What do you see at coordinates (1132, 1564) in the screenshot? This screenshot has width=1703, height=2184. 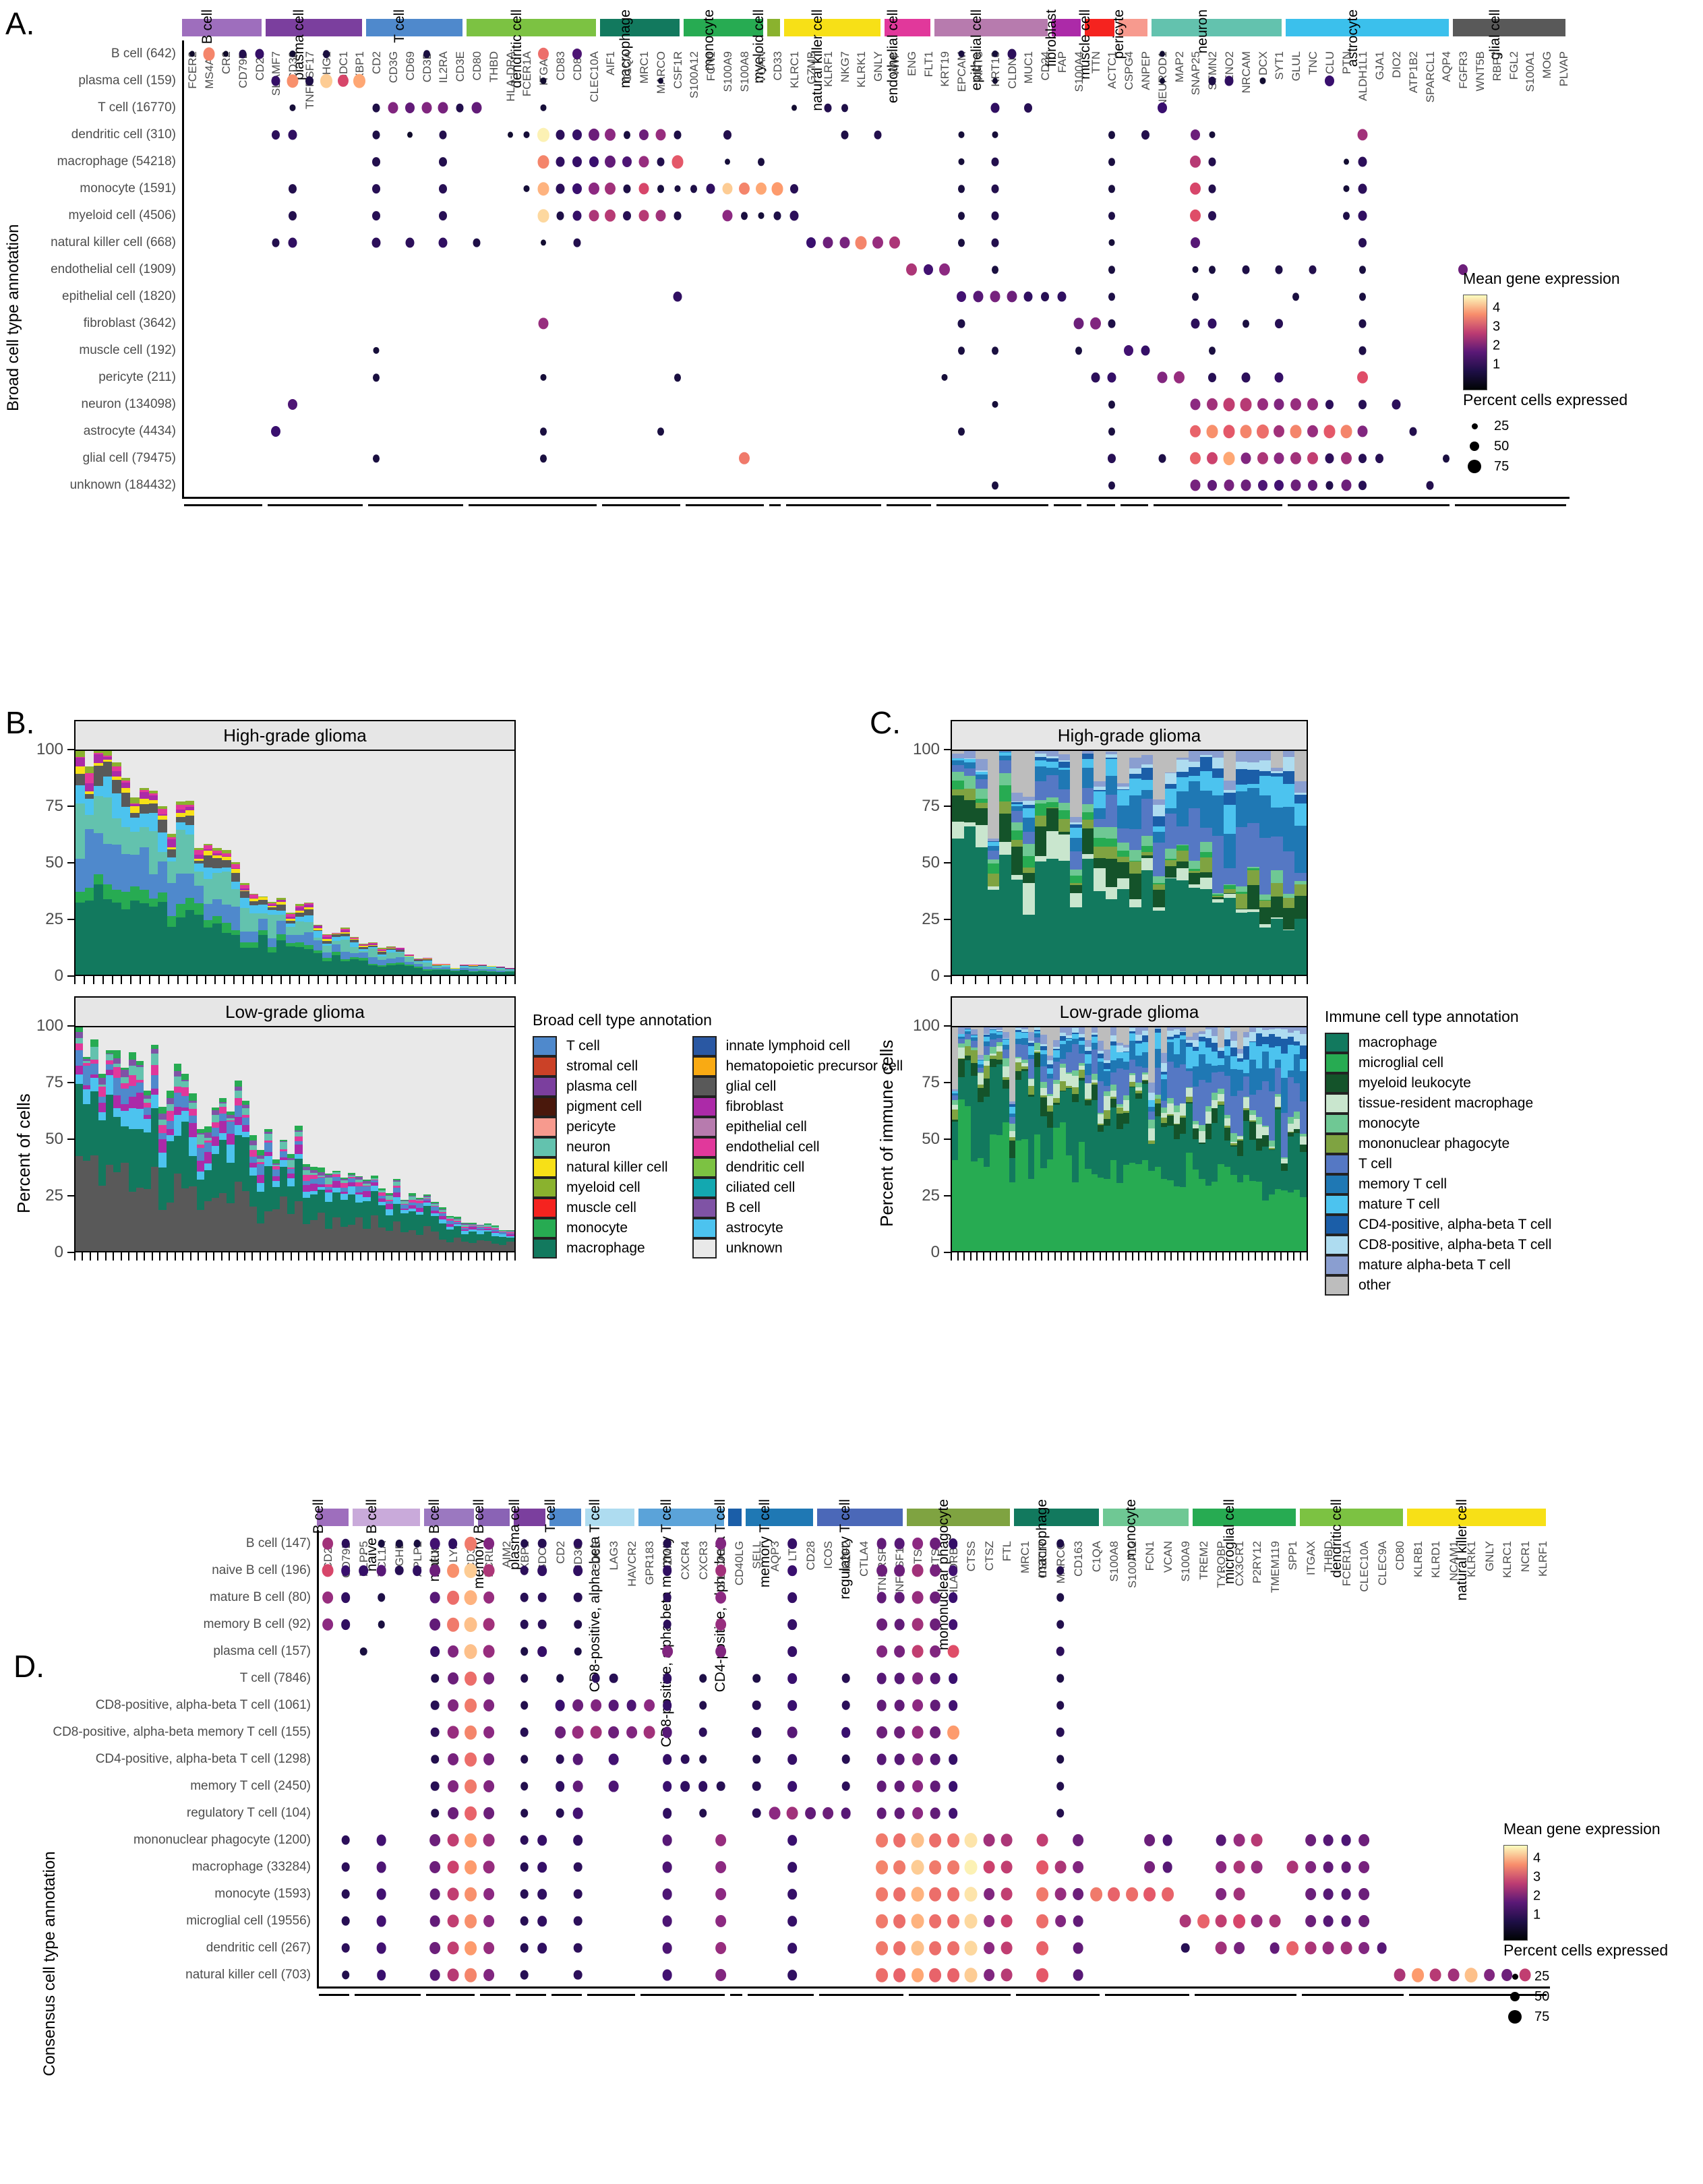 I see `dotplot-gene-label: S100A12` at bounding box center [1132, 1564].